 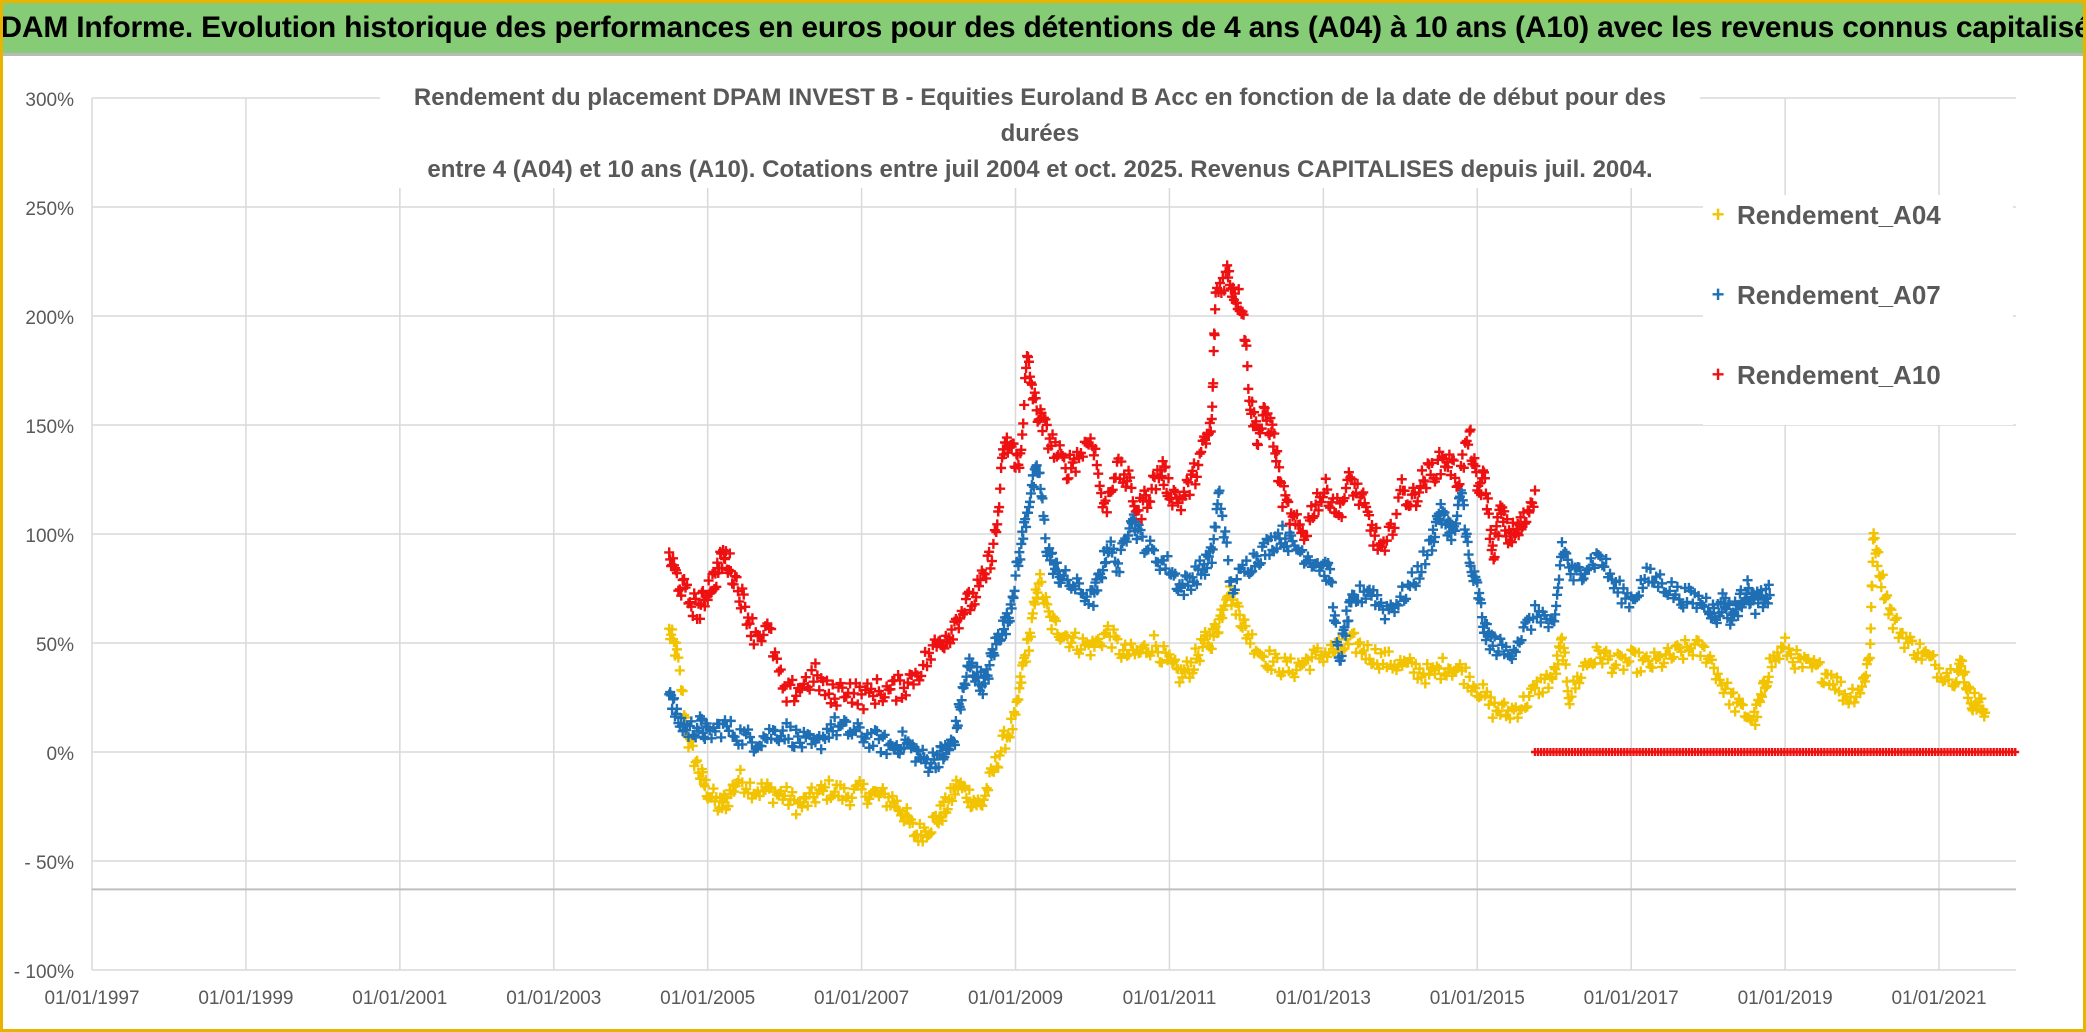 What do you see at coordinates (49, 209) in the screenshot?
I see `y-tick-label: 250%` at bounding box center [49, 209].